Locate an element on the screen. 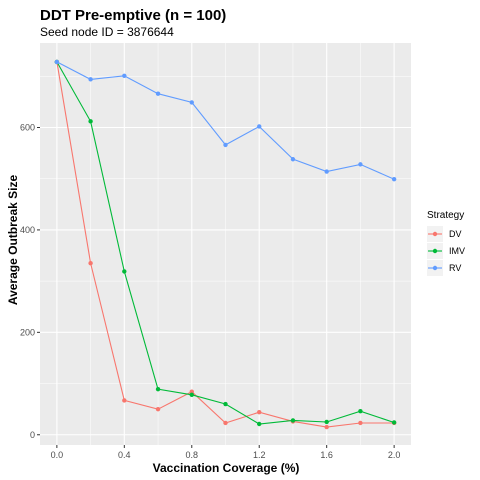  legend-item-imv: IMV is located at coordinates (446, 251).